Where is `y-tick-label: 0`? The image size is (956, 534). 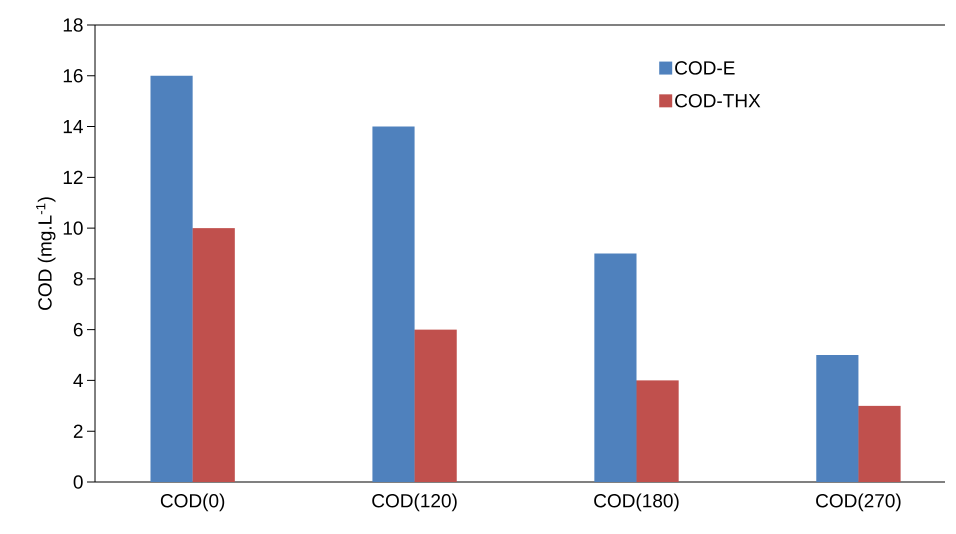
y-tick-label: 0 is located at coordinates (78, 482).